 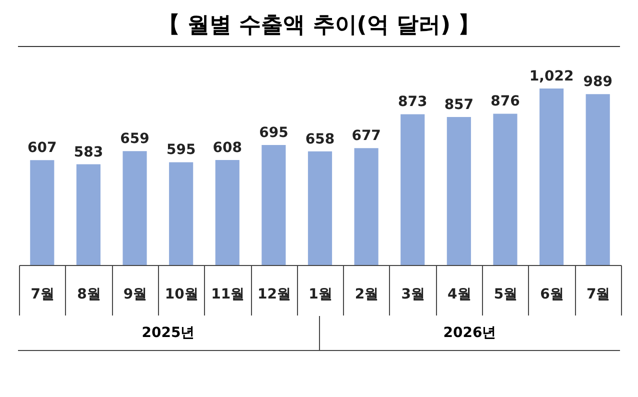 What do you see at coordinates (366, 294) in the screenshot?
I see `x-tick-label: 2월` at bounding box center [366, 294].